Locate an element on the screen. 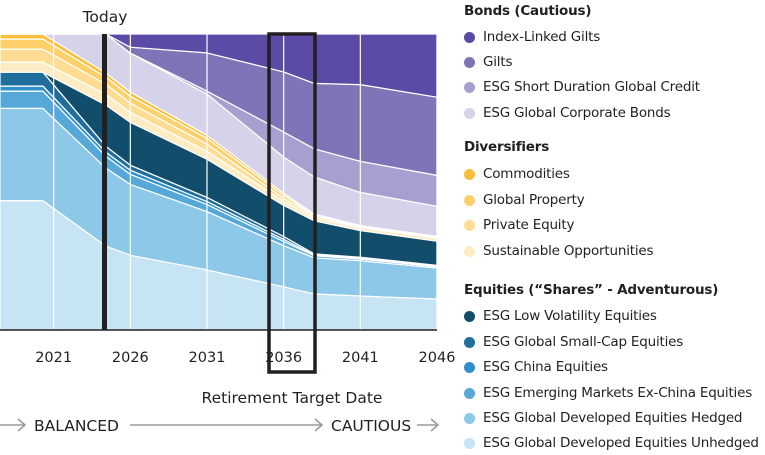  x-tick-labels: 2021 2026 2031 2036 2041 2046 is located at coordinates (245, 358).